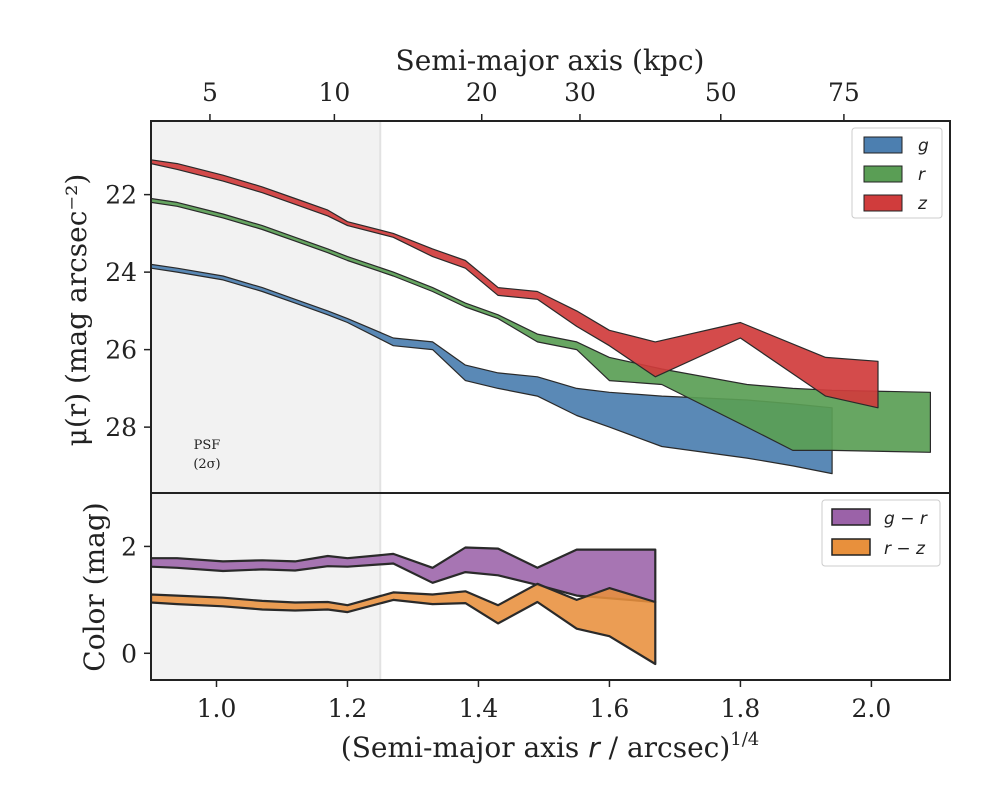 This screenshot has width=1000, height=800. Describe the element at coordinates (610, 708) in the screenshot. I see `x-tick-label: 1.6` at that location.